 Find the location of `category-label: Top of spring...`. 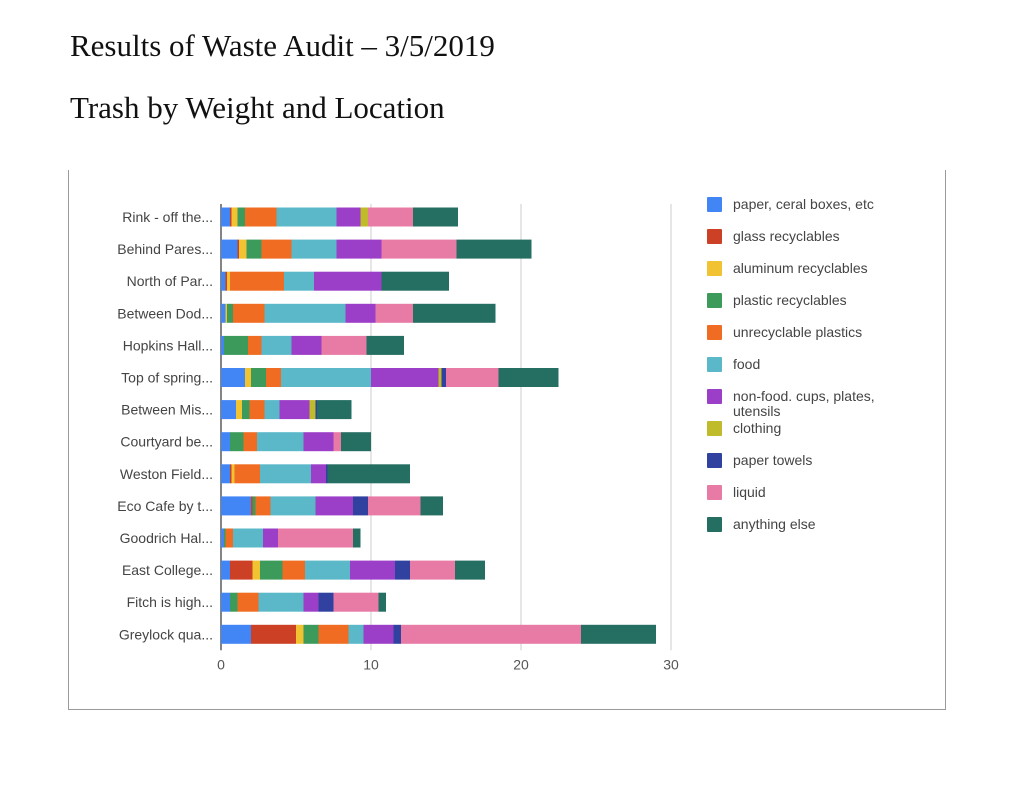

category-label: Top of spring... is located at coordinates (167, 378).